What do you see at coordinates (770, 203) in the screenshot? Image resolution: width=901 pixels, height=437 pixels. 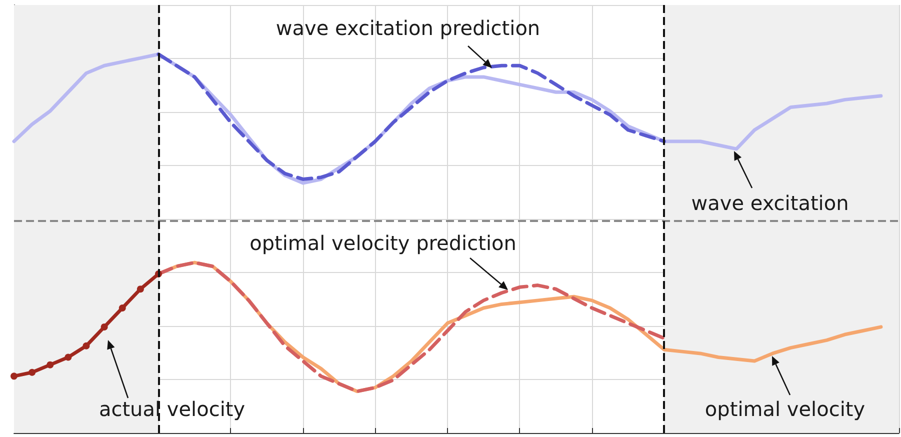 I see `annotation: wave excitation` at bounding box center [770, 203].